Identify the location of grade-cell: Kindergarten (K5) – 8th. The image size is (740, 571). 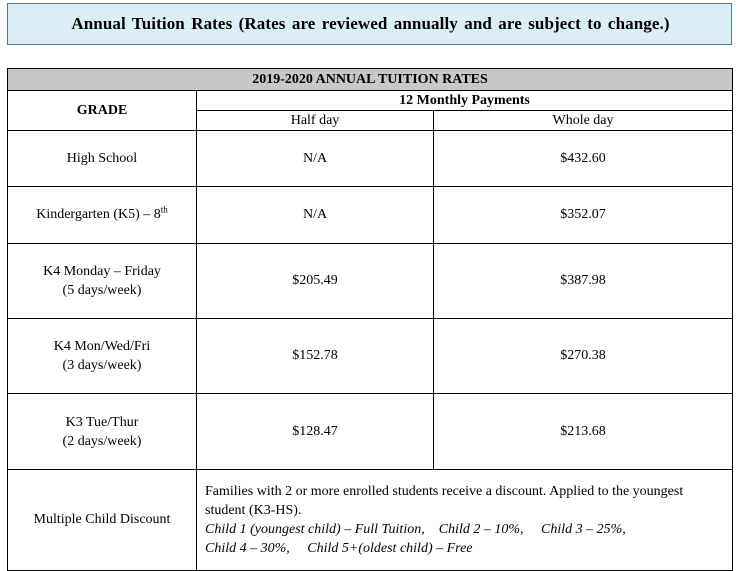
(102, 215).